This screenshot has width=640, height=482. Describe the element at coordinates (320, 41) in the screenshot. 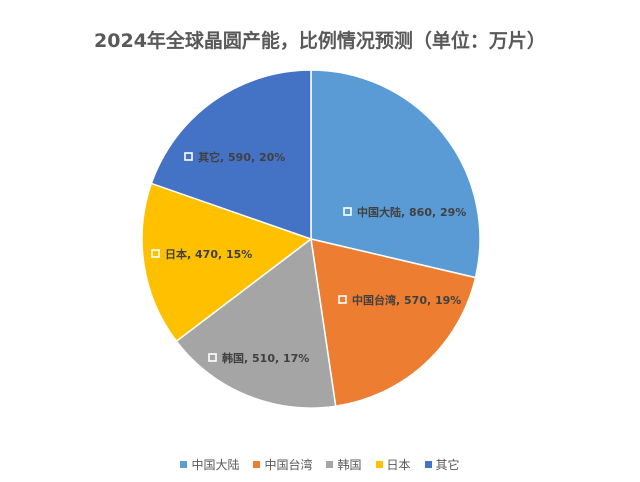

I see `chart-title: 2024年全球晶圆产能，比例情况预测（单位：万片）` at that location.